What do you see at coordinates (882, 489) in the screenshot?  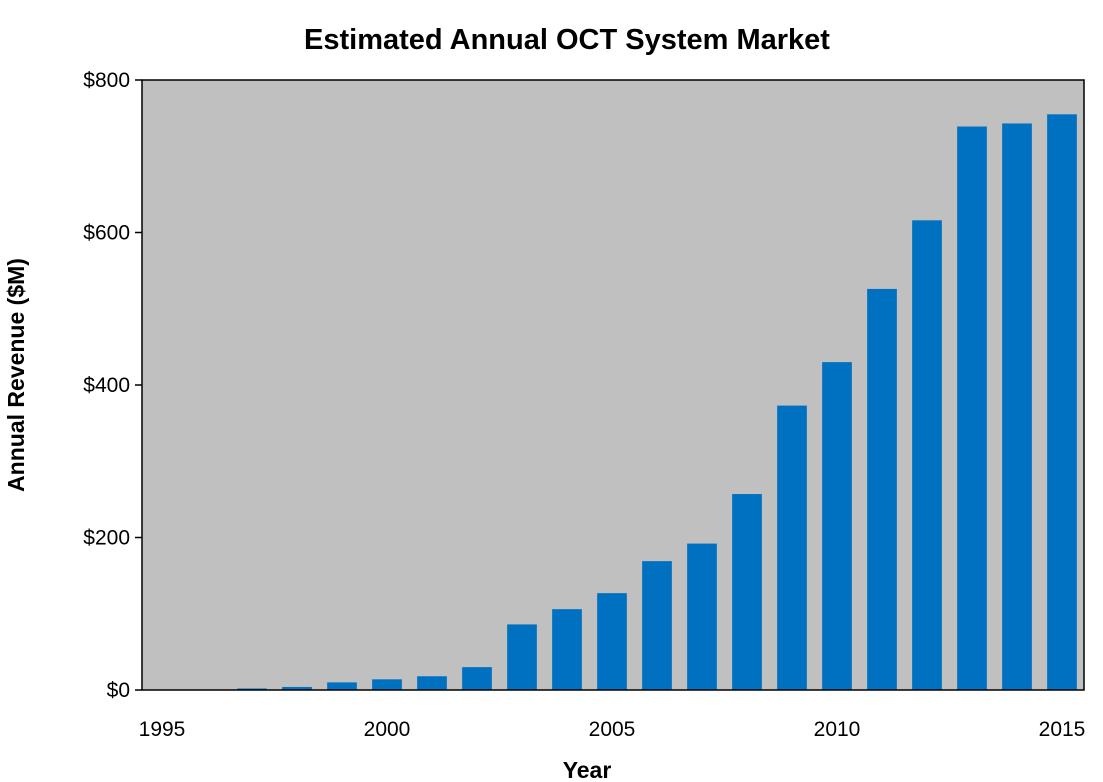 I see `bar-2011` at bounding box center [882, 489].